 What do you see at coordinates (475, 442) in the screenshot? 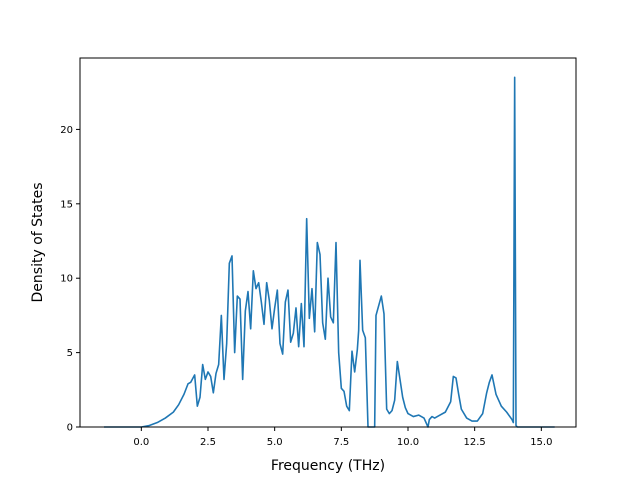
I see `x-tick-label: 12.5` at bounding box center [475, 442].